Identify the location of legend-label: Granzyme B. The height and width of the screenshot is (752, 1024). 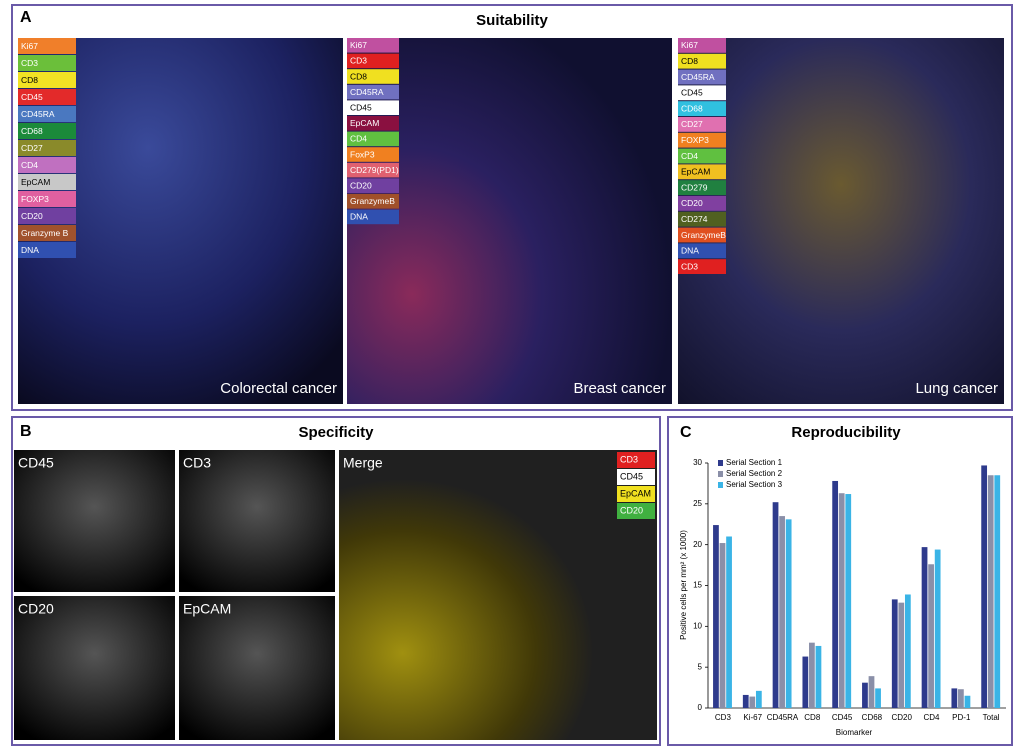
(45, 233).